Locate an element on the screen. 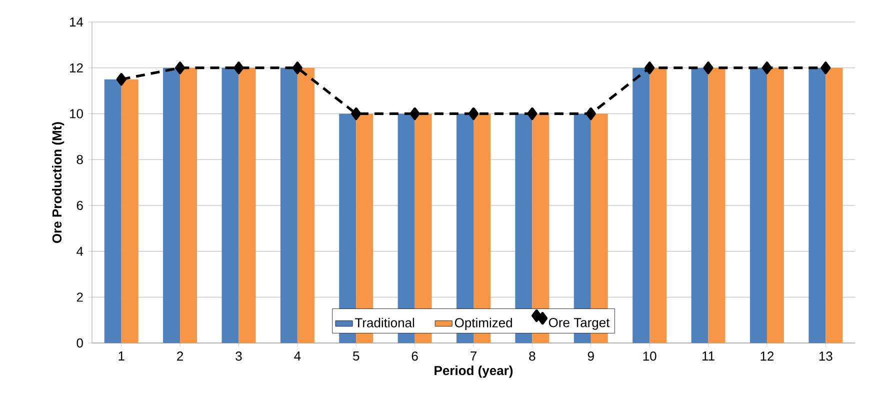 This screenshot has width=869, height=410. x-tick-label: 4 is located at coordinates (297, 356).